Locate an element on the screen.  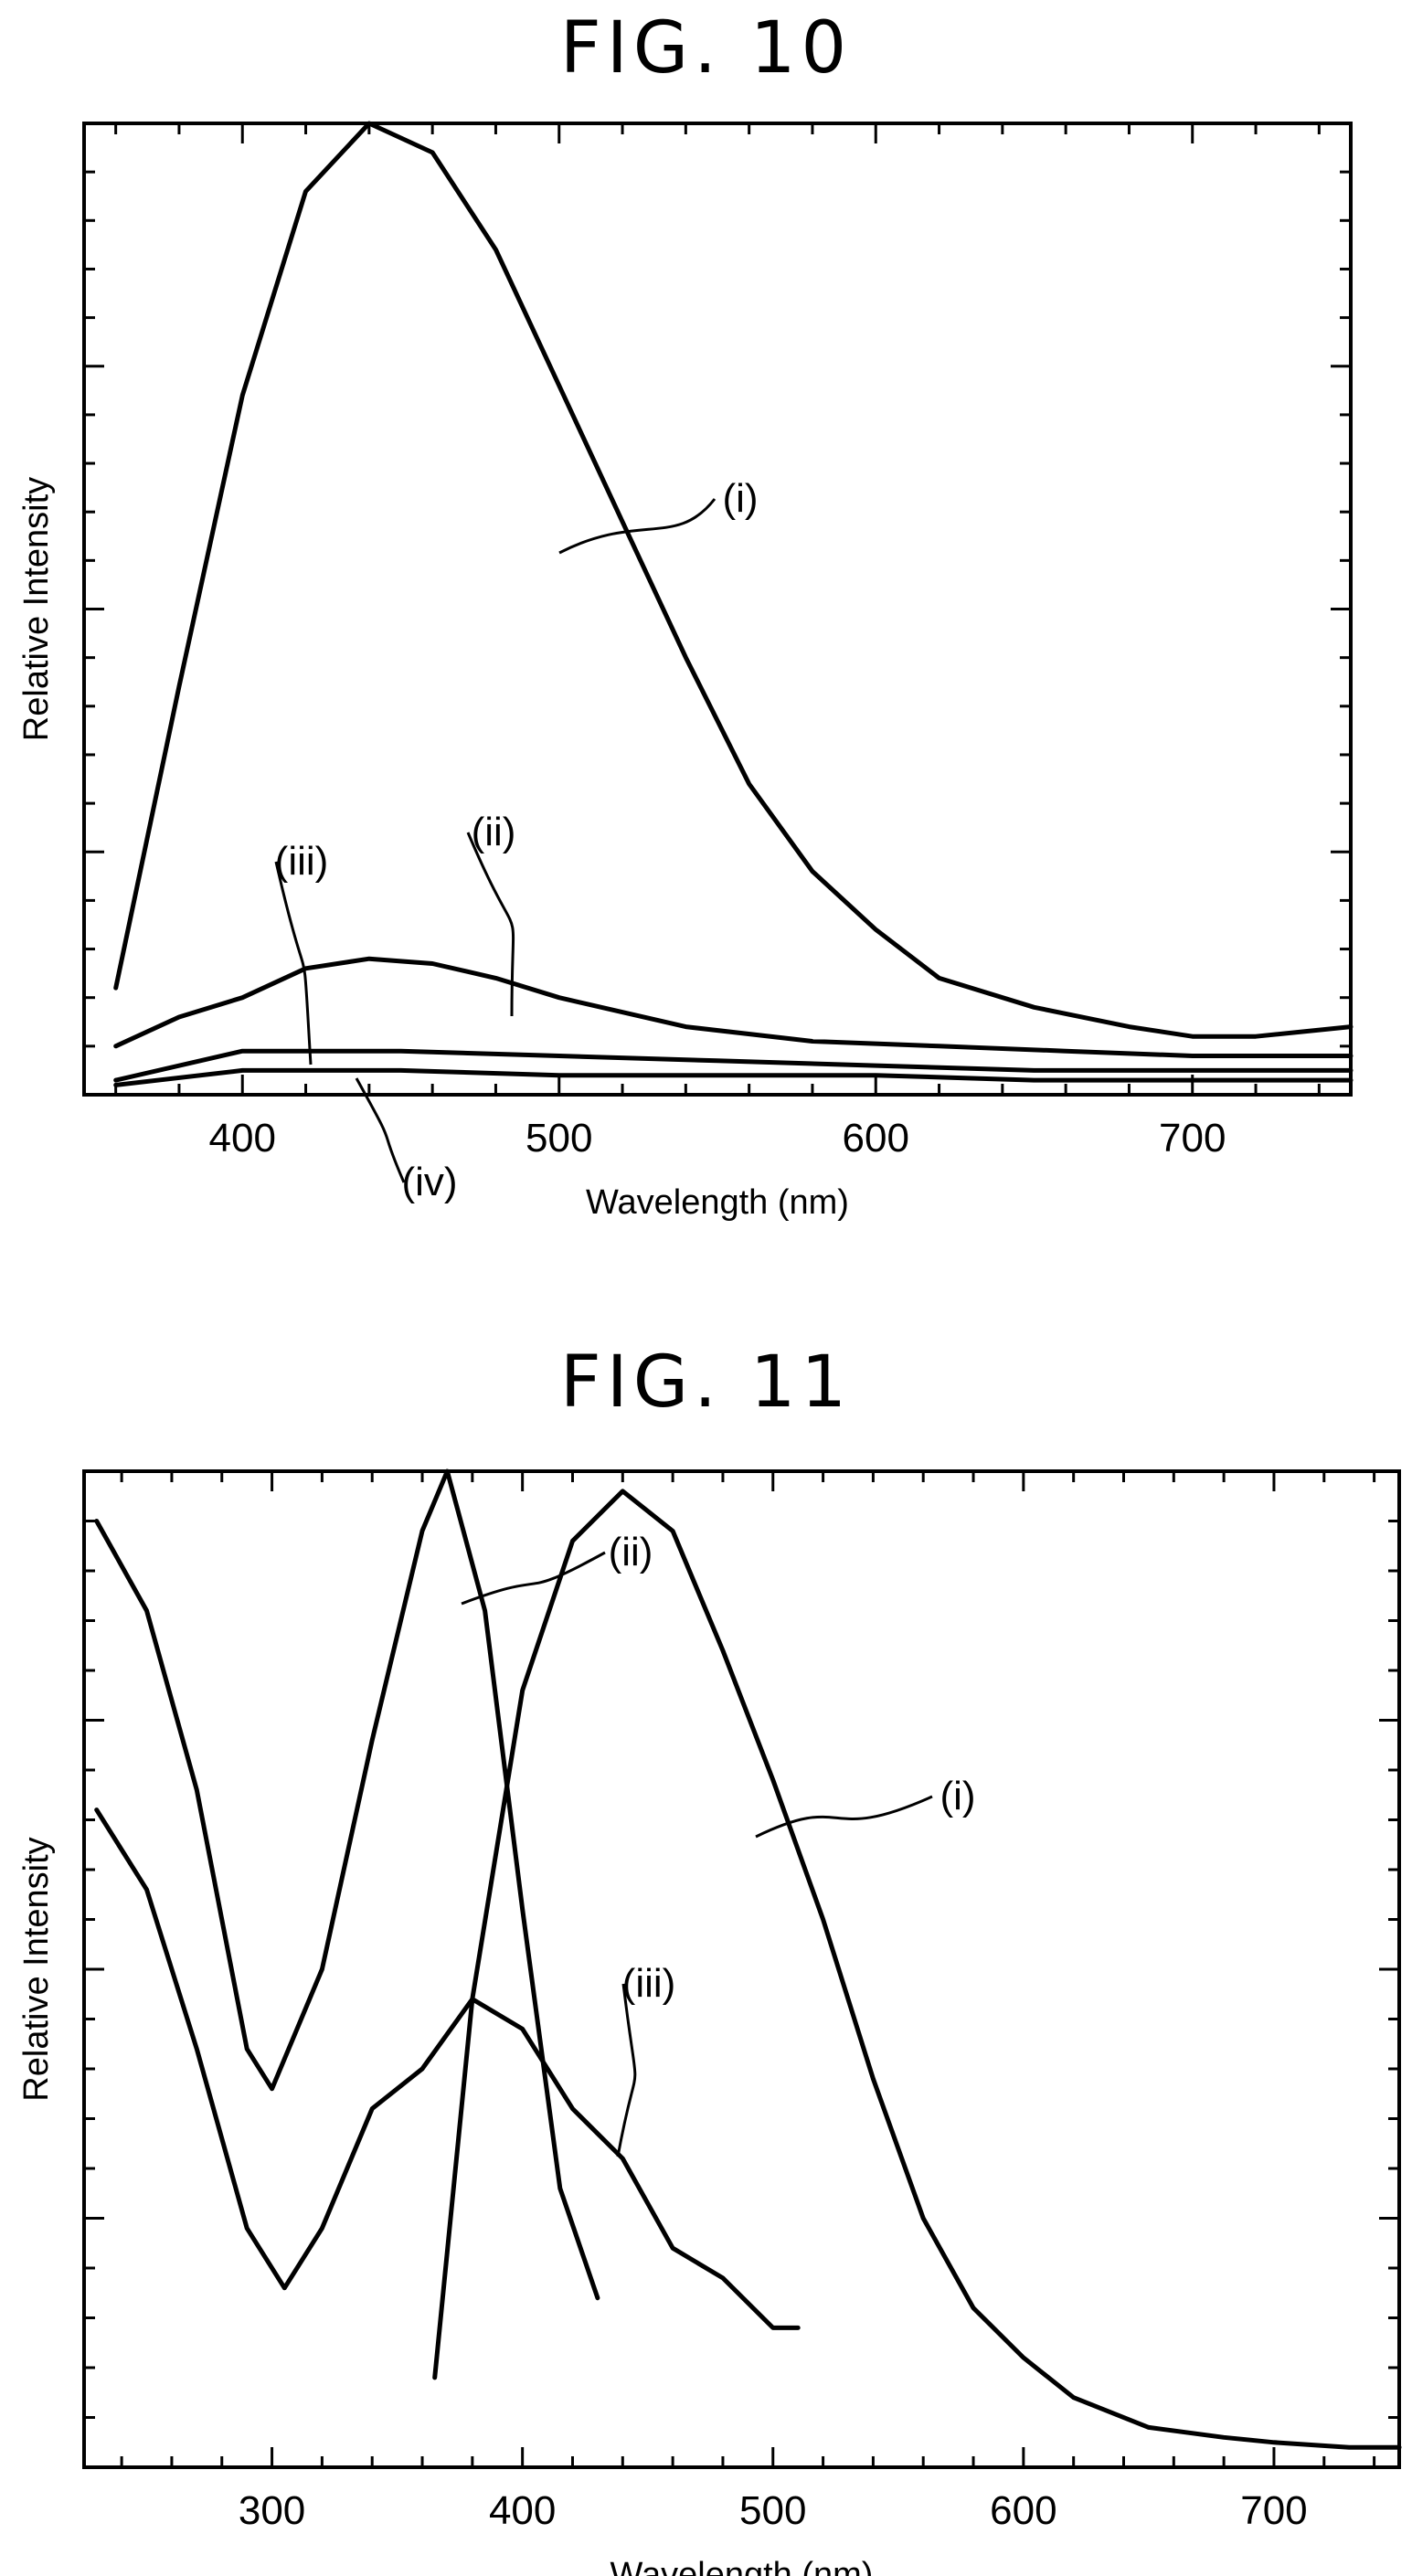
fig11-title: FIG. 11 is located at coordinates (706, 1382).